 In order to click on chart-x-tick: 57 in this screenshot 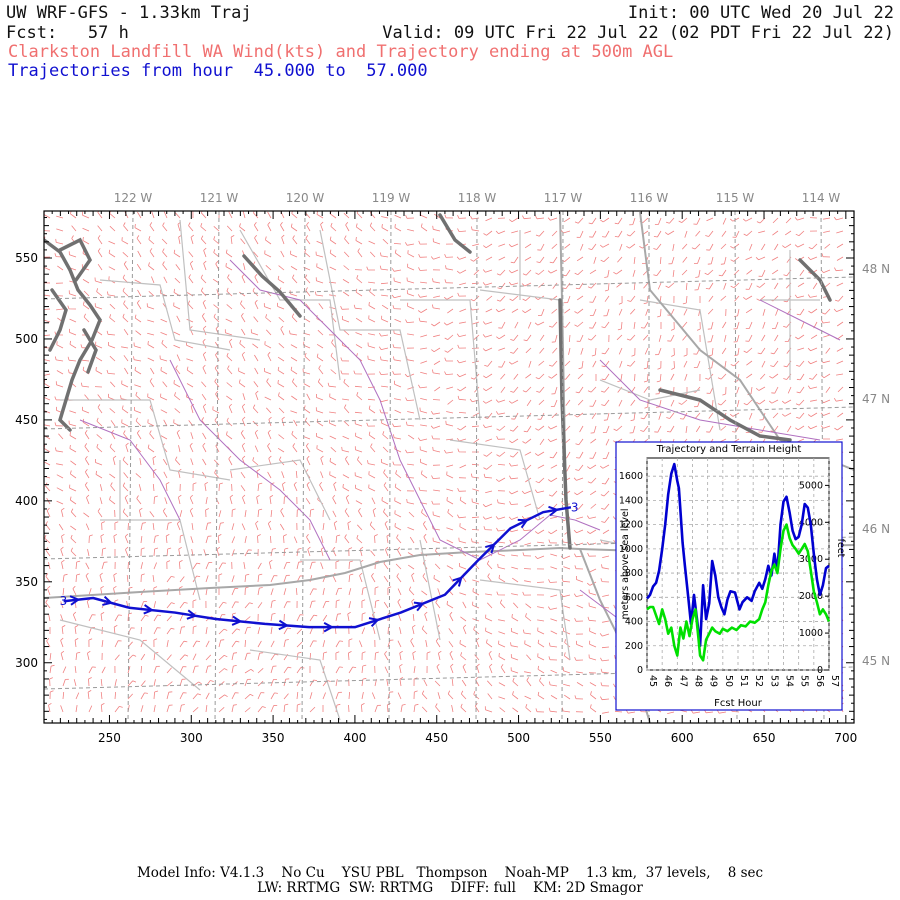, I will do `click(834, 681)`.